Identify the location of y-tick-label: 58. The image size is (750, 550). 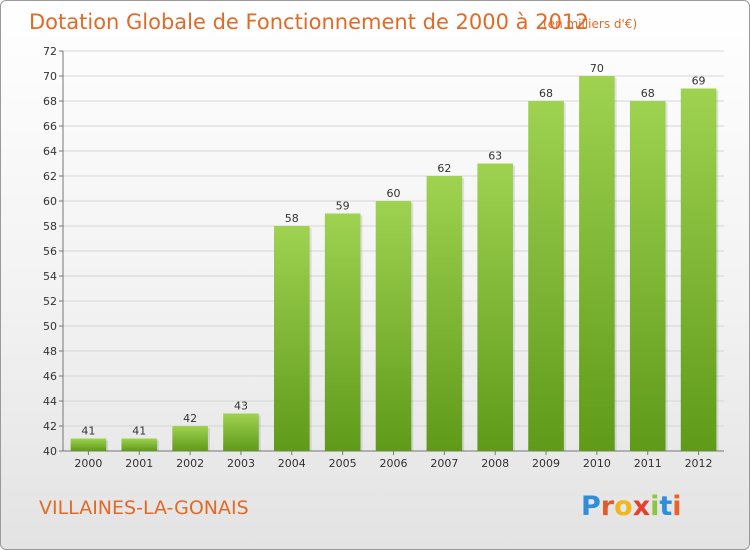
(50, 226).